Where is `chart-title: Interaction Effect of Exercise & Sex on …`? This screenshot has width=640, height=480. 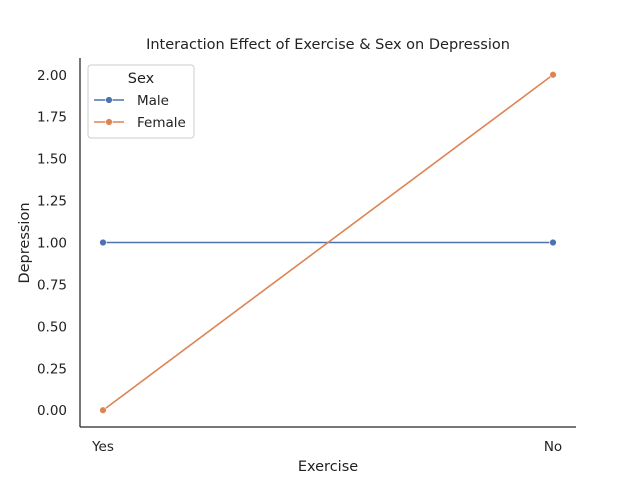 chart-title: Interaction Effect of Exercise & Sex on … is located at coordinates (328, 45).